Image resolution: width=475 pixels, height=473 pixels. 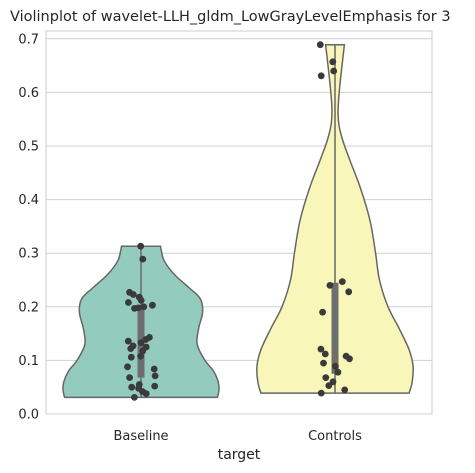 I want to click on y-tick-label: 0.7, so click(x=28, y=39).